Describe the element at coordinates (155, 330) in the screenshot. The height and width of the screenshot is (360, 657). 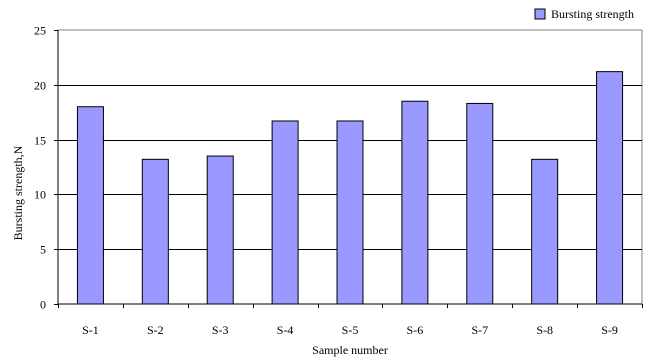
I see `x-tick-label: S-2` at that location.